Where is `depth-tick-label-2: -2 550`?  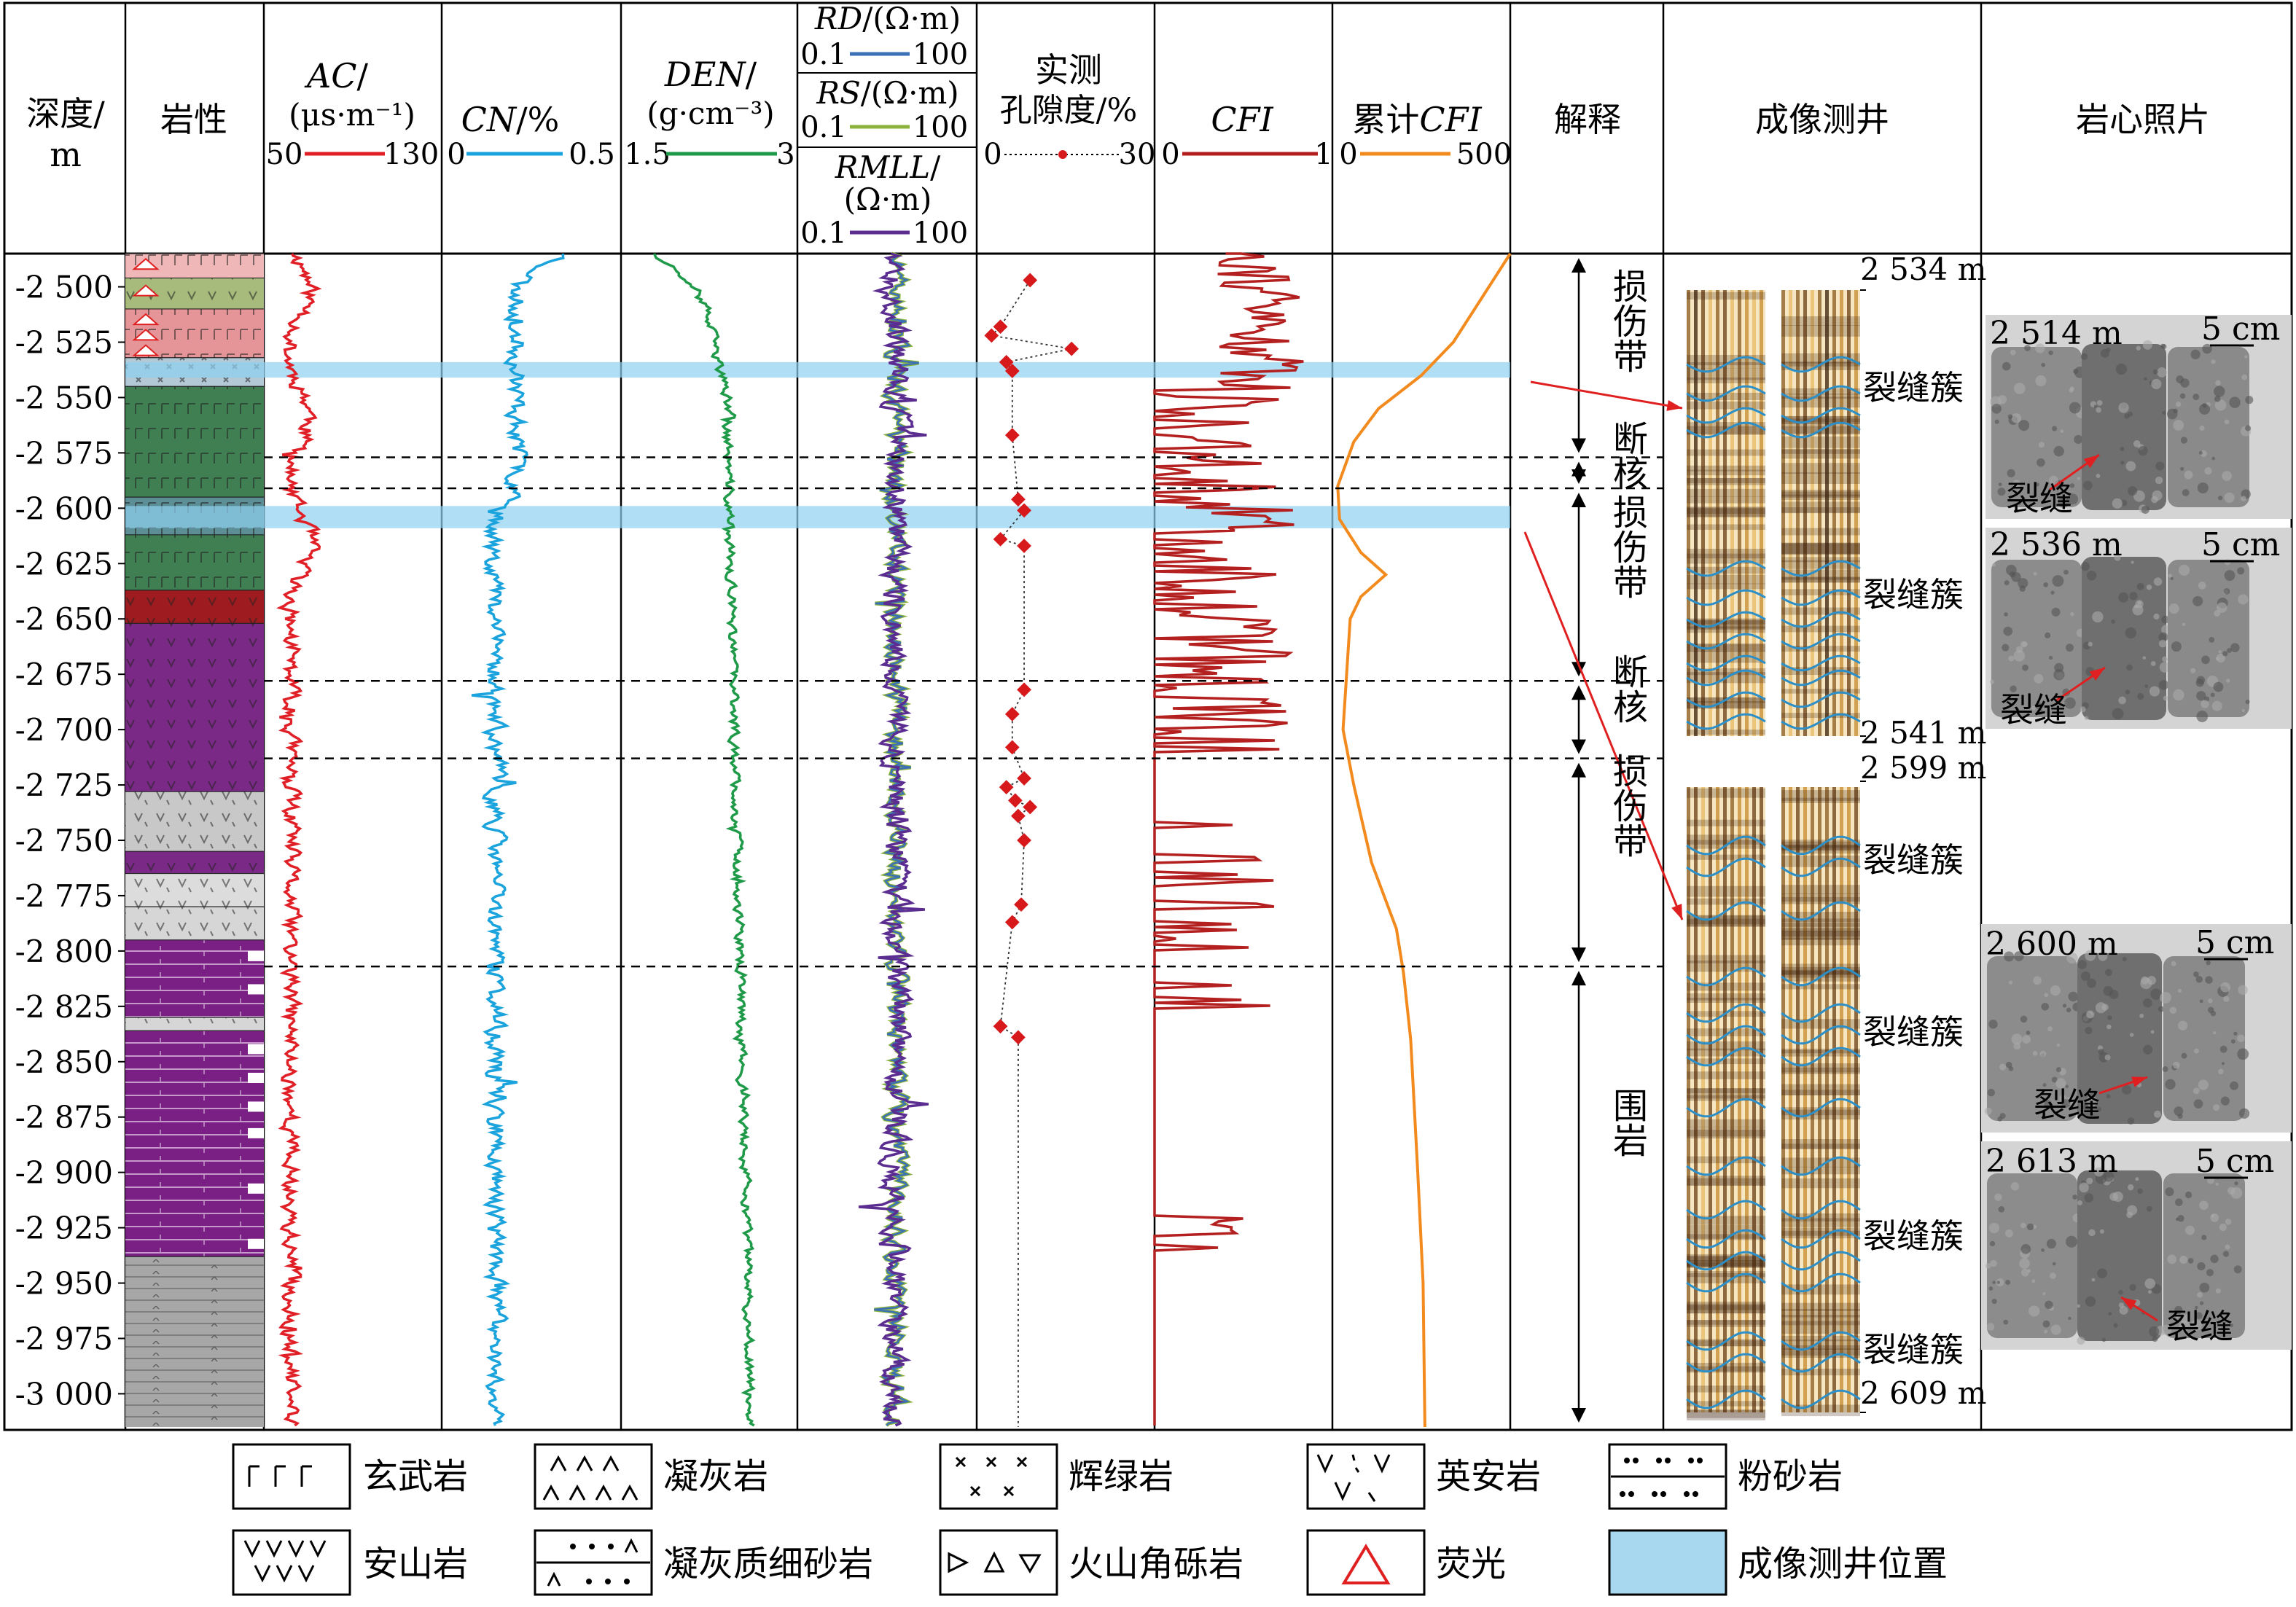 depth-tick-label-2: -2 550 is located at coordinates (64, 397).